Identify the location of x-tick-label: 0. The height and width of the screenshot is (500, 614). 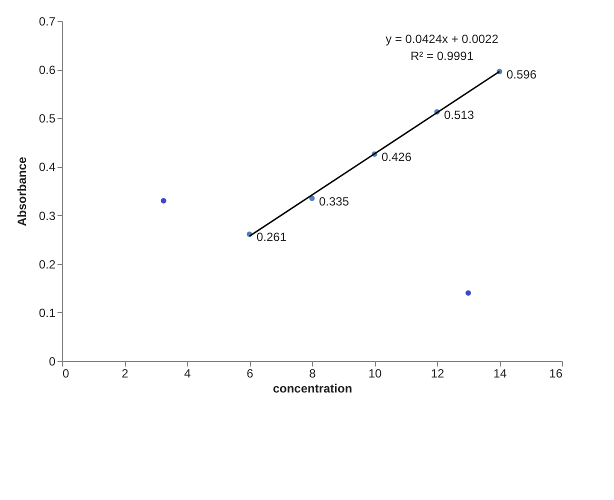
(66, 373).